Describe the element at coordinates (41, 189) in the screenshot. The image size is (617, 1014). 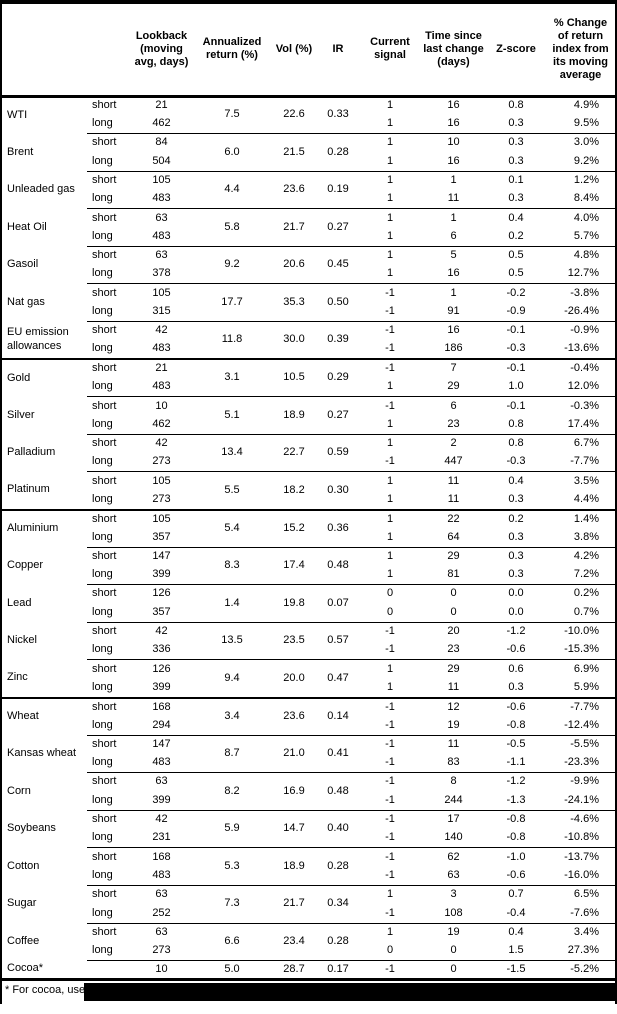
I see `commodity-name: Unleaded gas` at that location.